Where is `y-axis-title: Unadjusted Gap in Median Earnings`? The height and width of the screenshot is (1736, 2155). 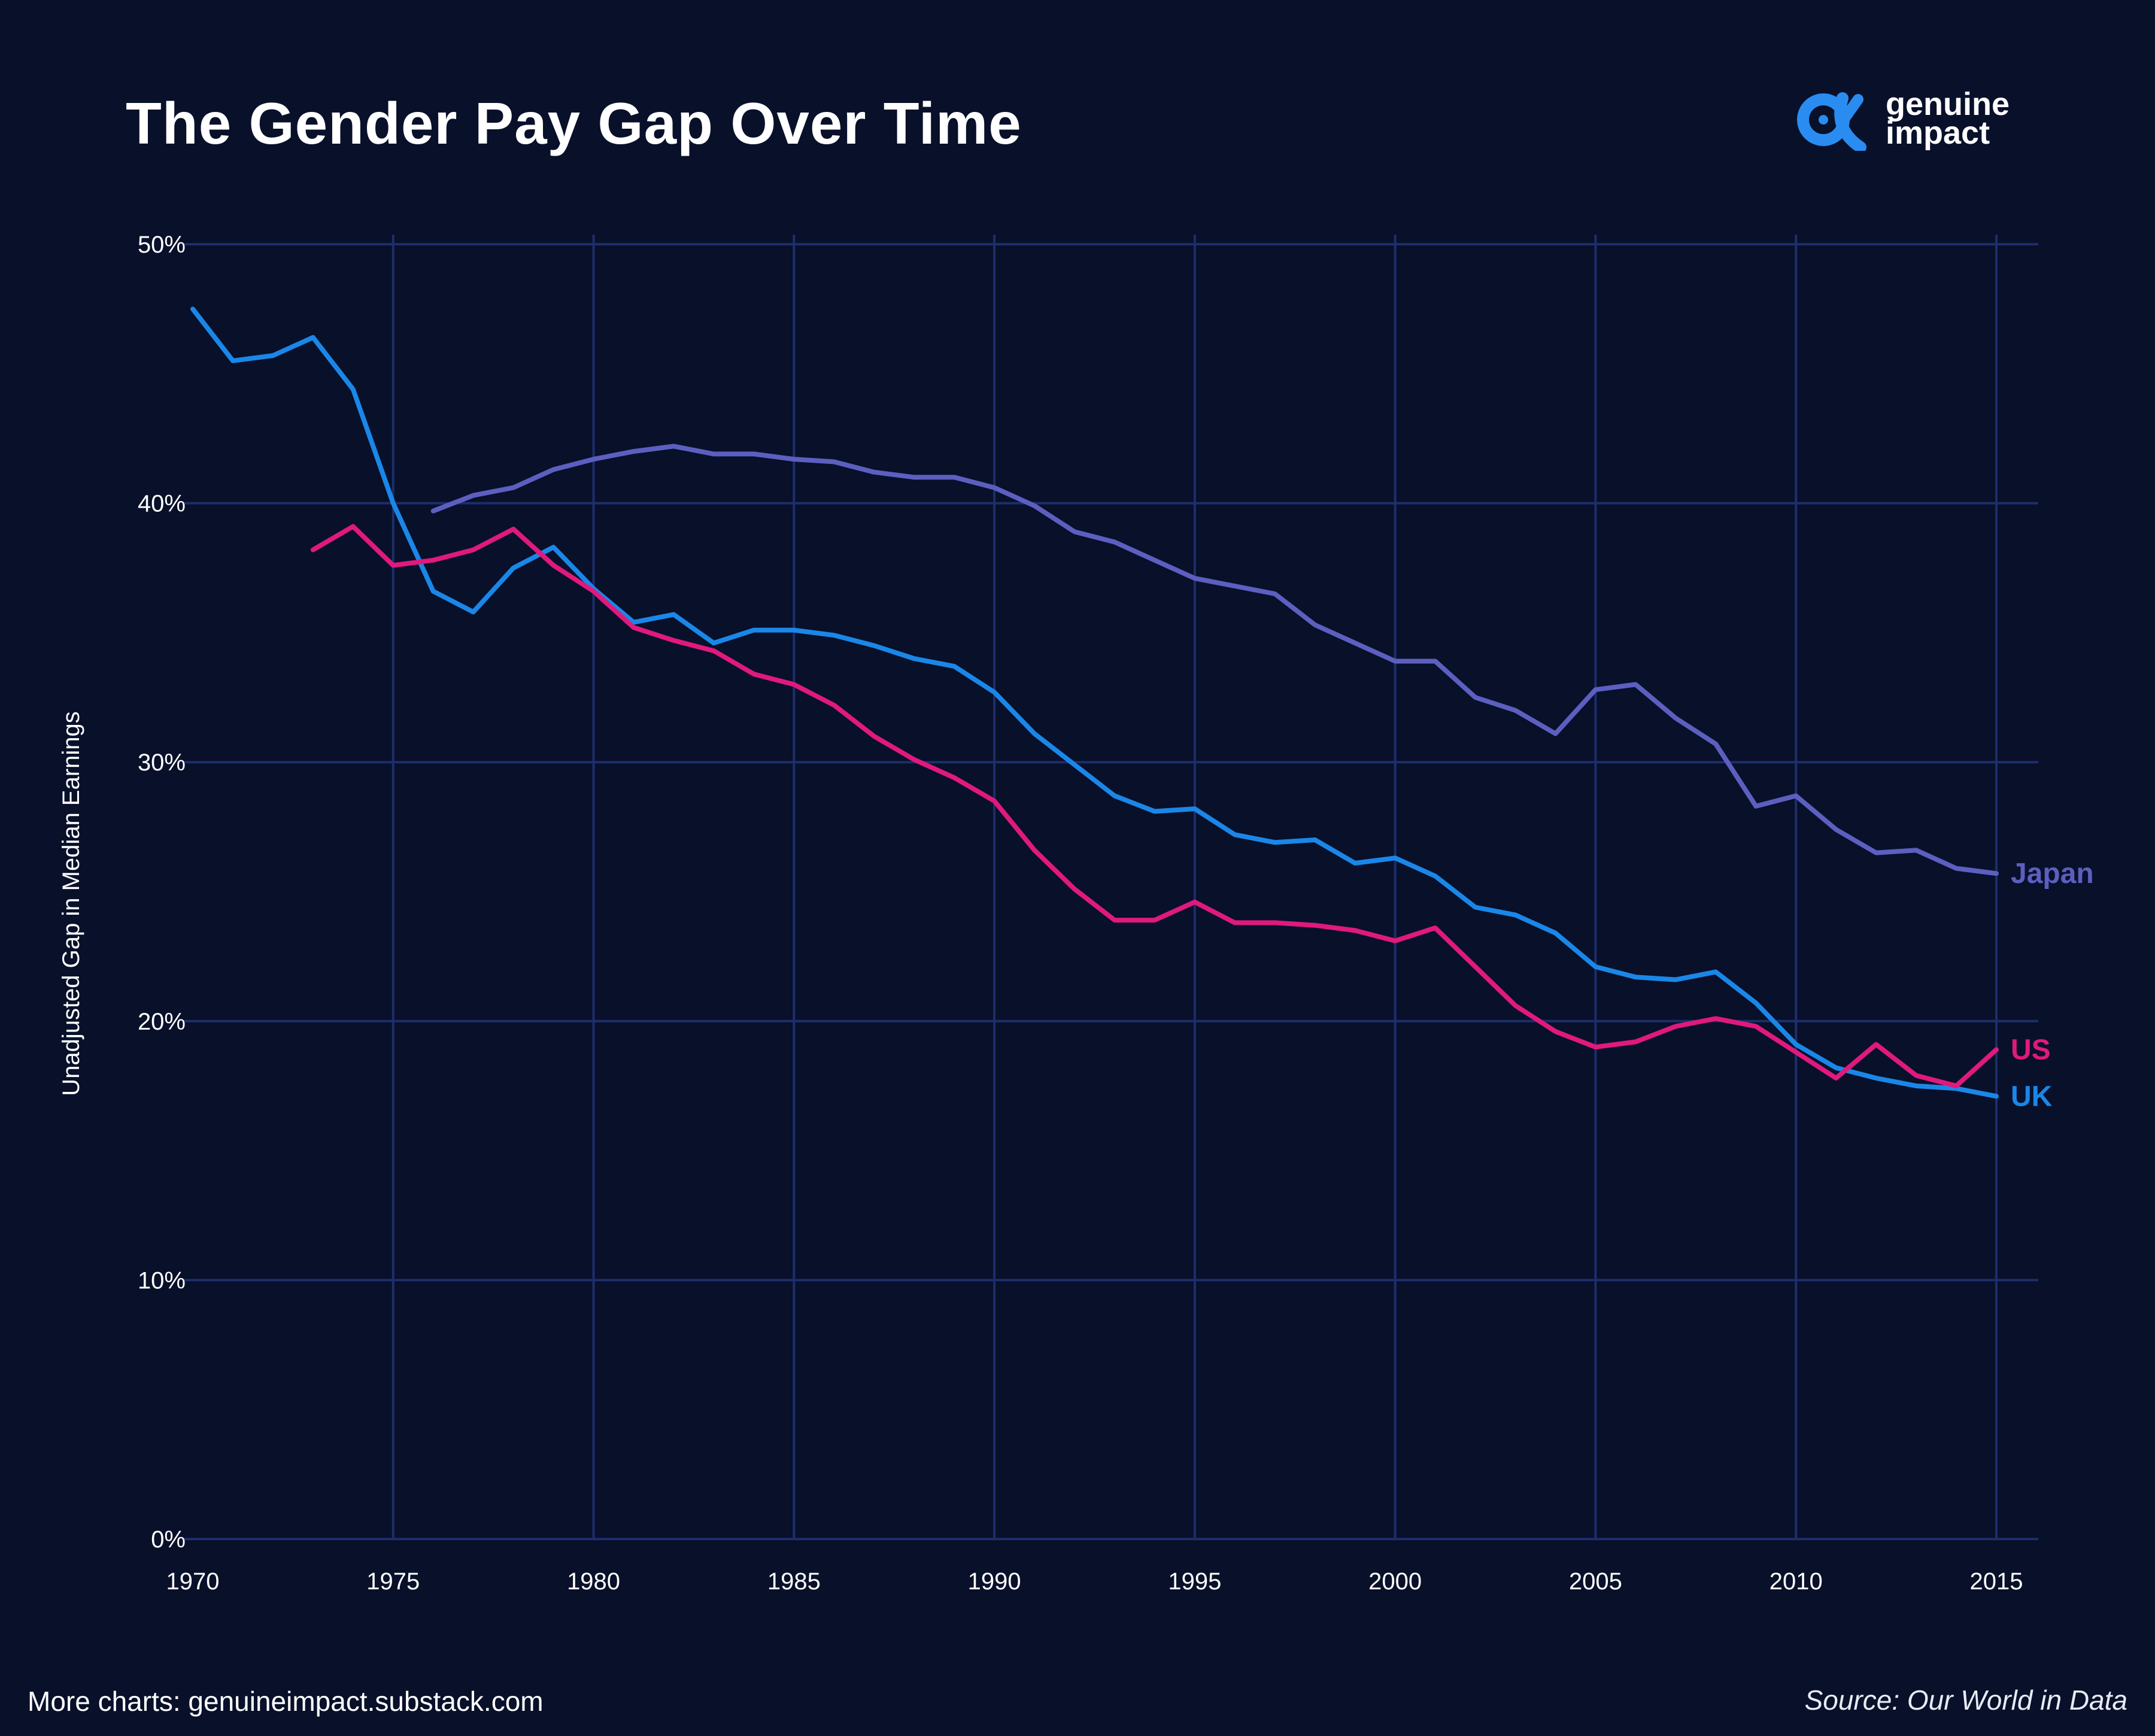 y-axis-title: Unadjusted Gap in Median Earnings is located at coordinates (71, 903).